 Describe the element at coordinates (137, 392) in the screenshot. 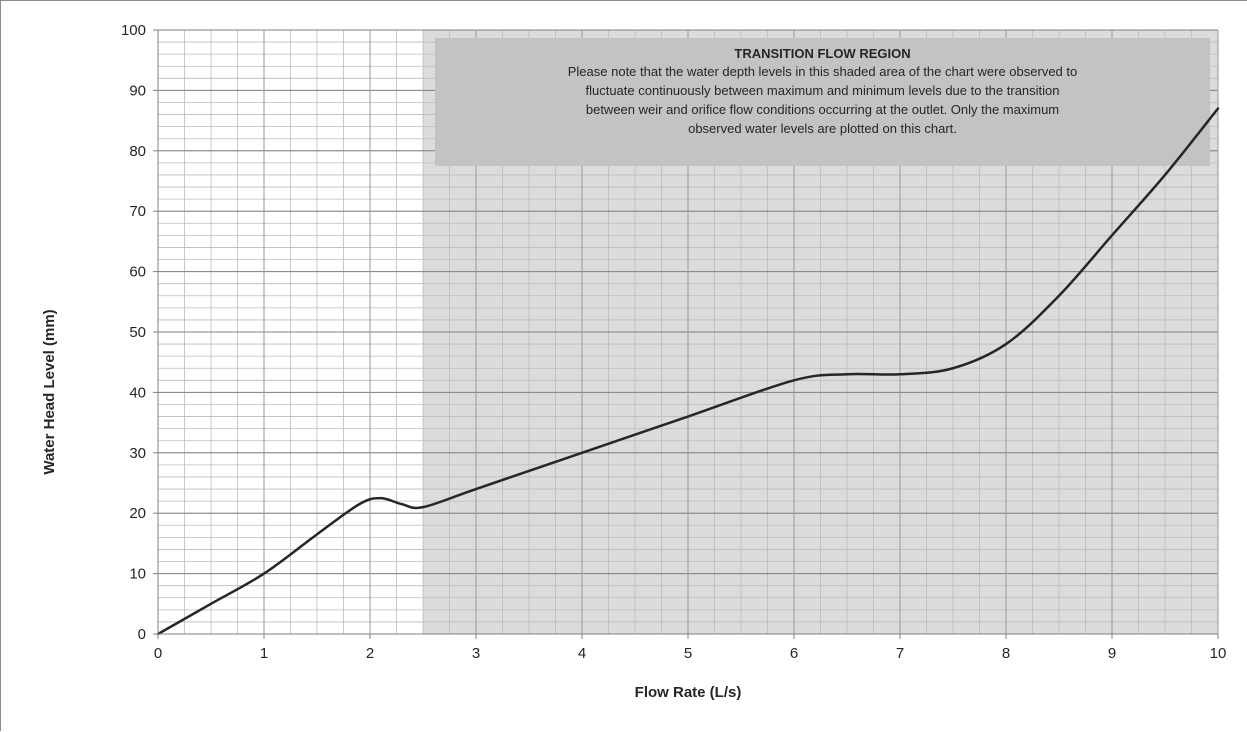

I see `y-tick-label: 40` at that location.